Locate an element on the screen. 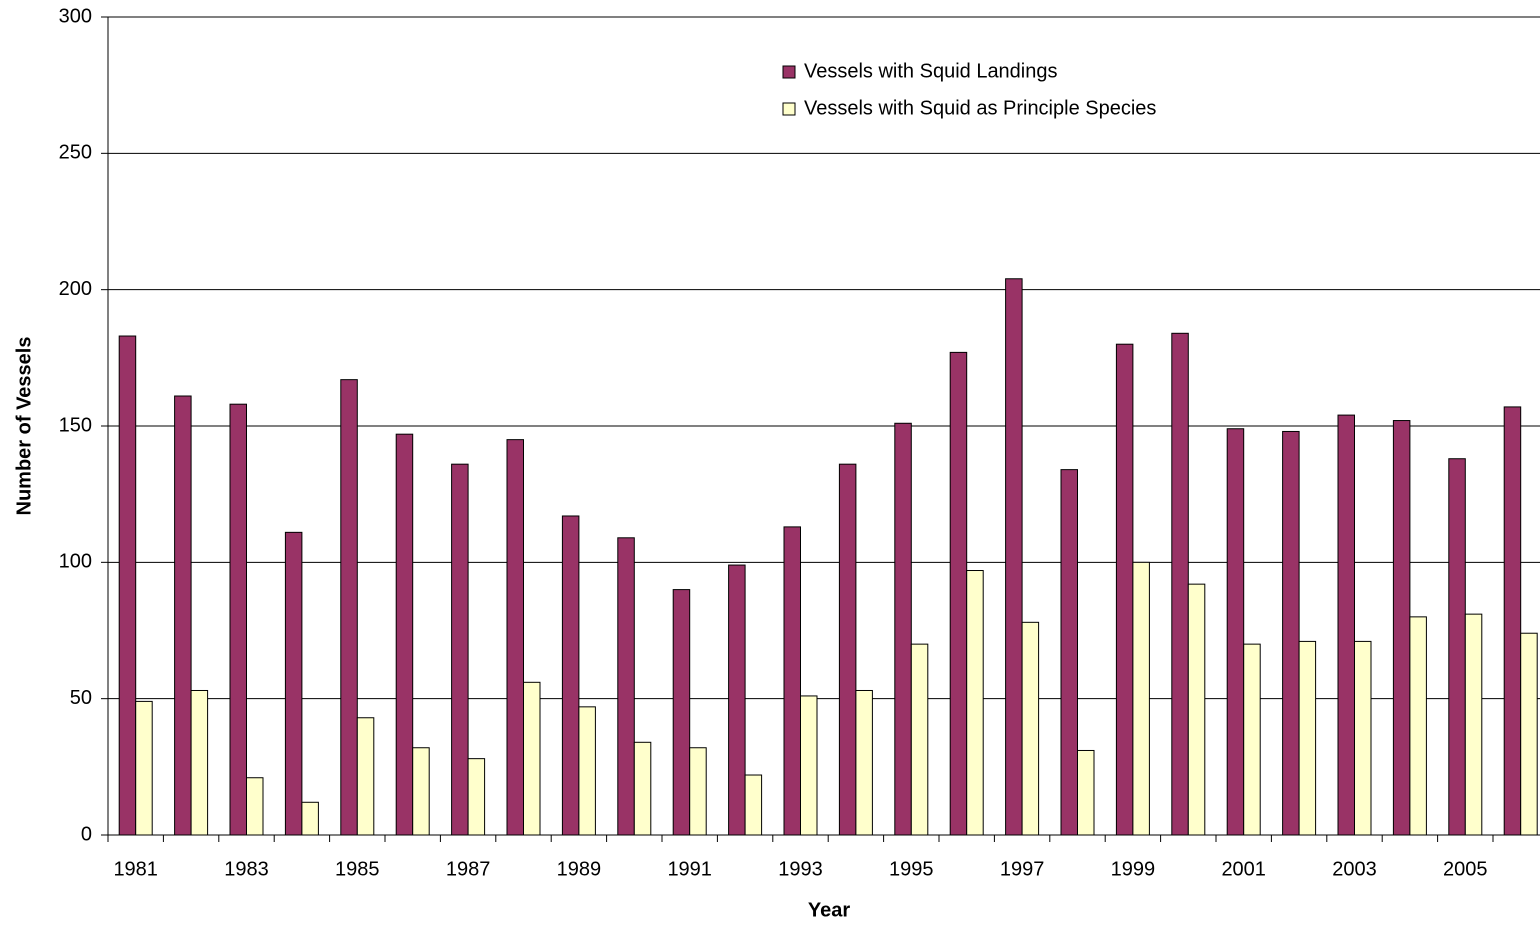  y-tick-label: 250 is located at coordinates (75, 153).